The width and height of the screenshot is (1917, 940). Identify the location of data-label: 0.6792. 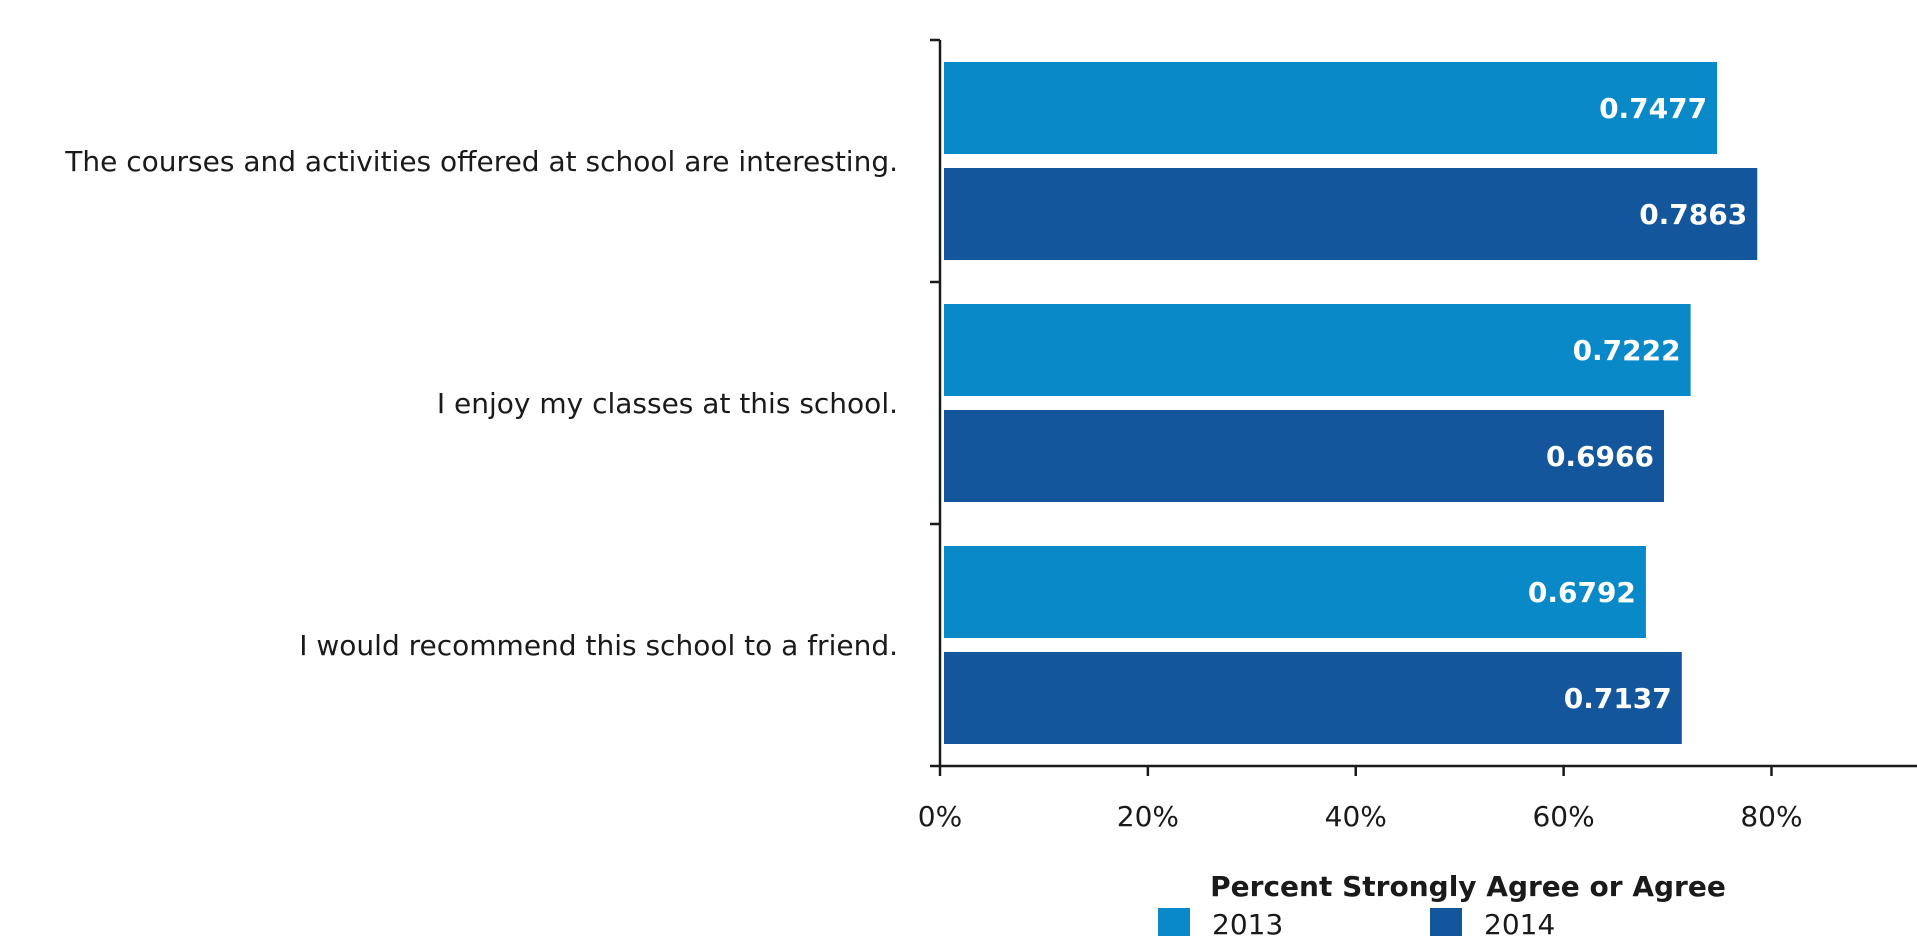
(1582, 592).